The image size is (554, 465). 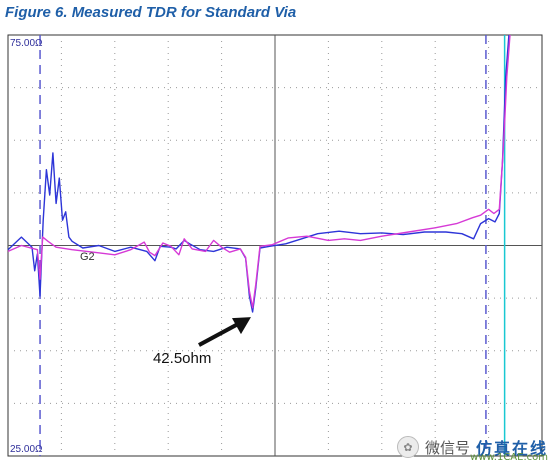 What do you see at coordinates (509, 457) in the screenshot?
I see `watermark-site: www.1CAE.com` at bounding box center [509, 457].